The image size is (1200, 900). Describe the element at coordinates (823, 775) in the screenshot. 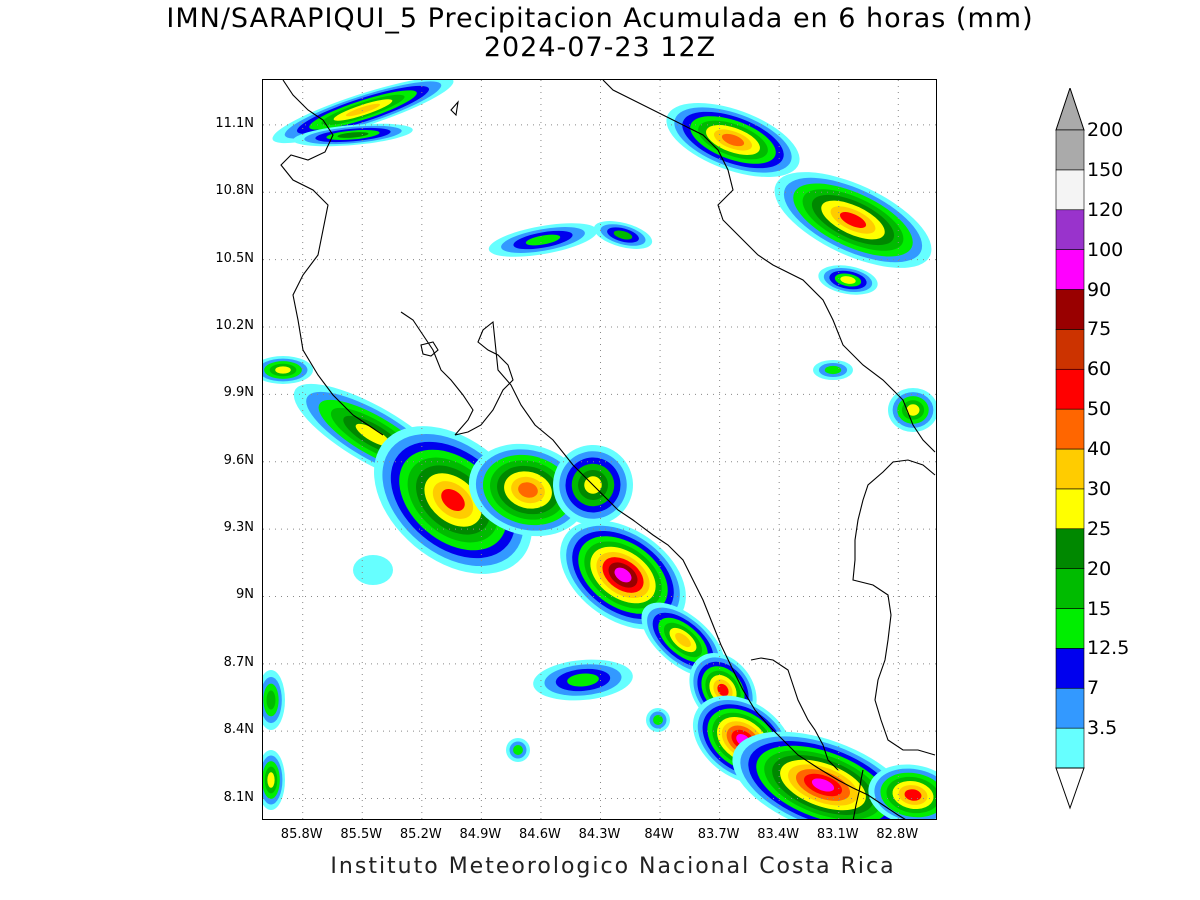

I see `rain-cell-s3` at that location.